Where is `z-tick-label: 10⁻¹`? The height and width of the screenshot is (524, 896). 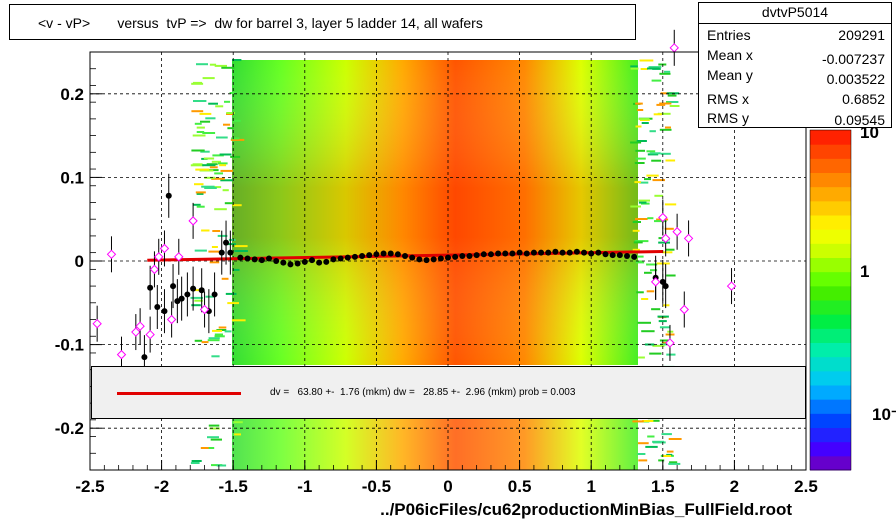 z-tick-label: 10⁻¹ is located at coordinates (884, 414).